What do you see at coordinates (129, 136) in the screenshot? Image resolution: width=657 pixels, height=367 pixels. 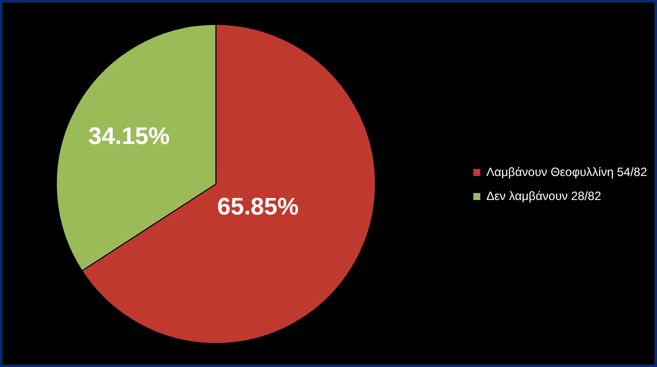 I see `data-label: 34.15%` at bounding box center [129, 136].